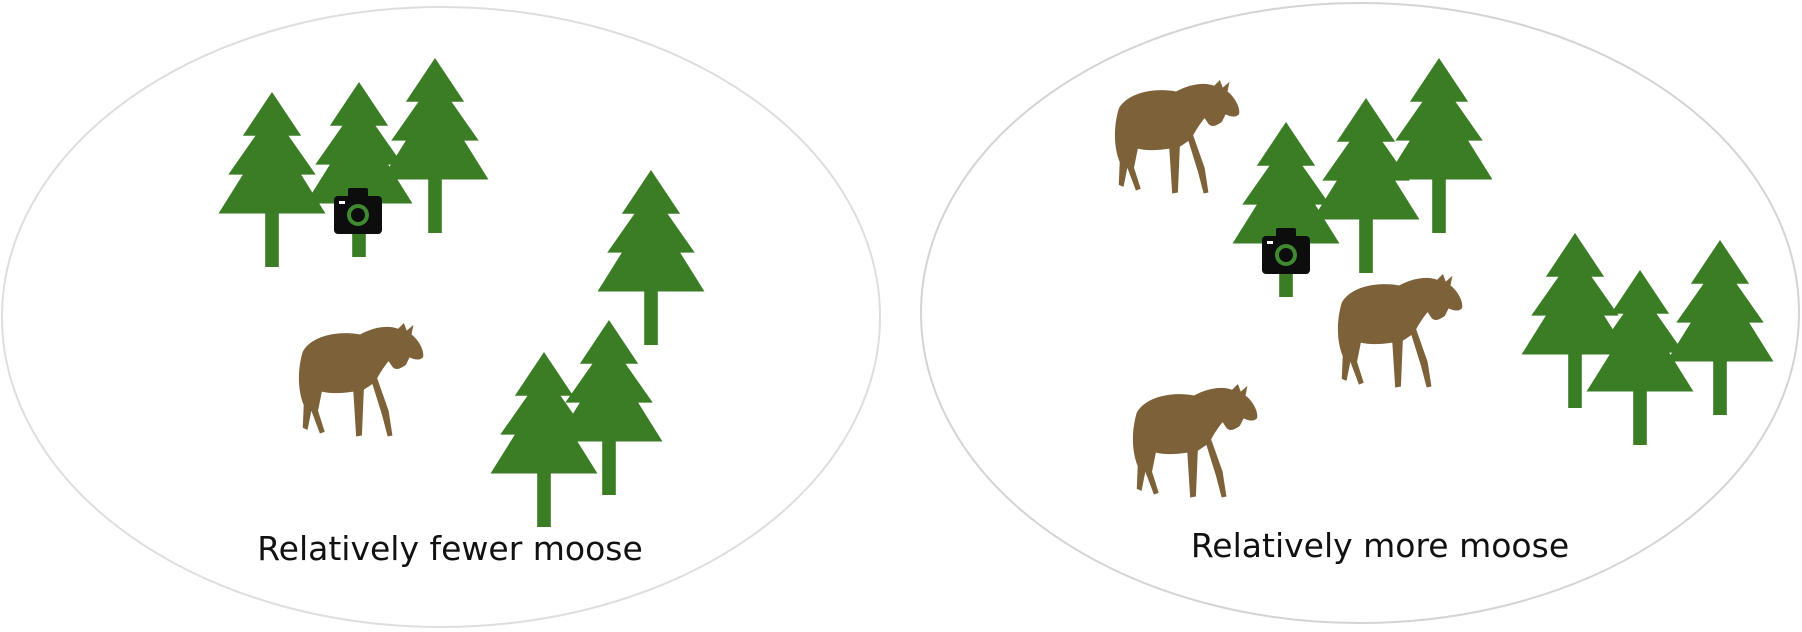 This screenshot has height=632, width=1802. I want to click on panel-caption-more-moose: Relatively more moose, so click(1380, 545).